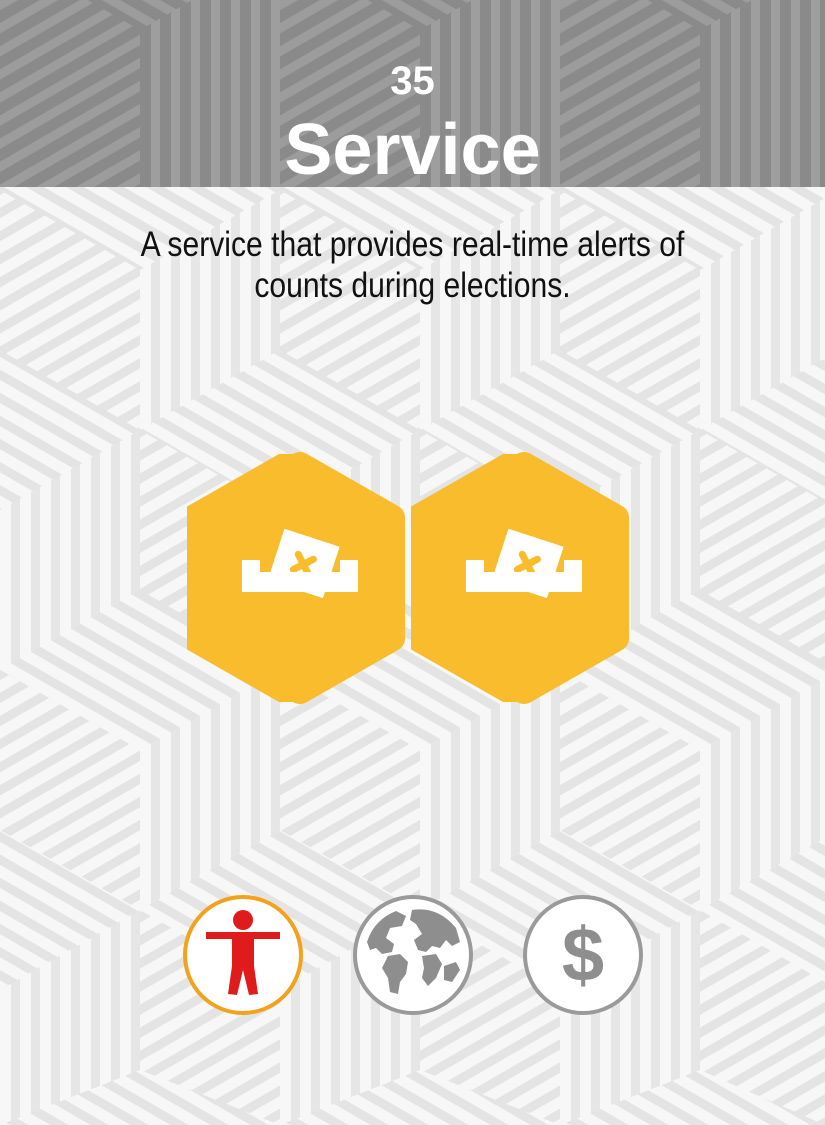 This screenshot has width=825, height=1125. I want to click on dollar-category-badge: $, so click(583, 955).